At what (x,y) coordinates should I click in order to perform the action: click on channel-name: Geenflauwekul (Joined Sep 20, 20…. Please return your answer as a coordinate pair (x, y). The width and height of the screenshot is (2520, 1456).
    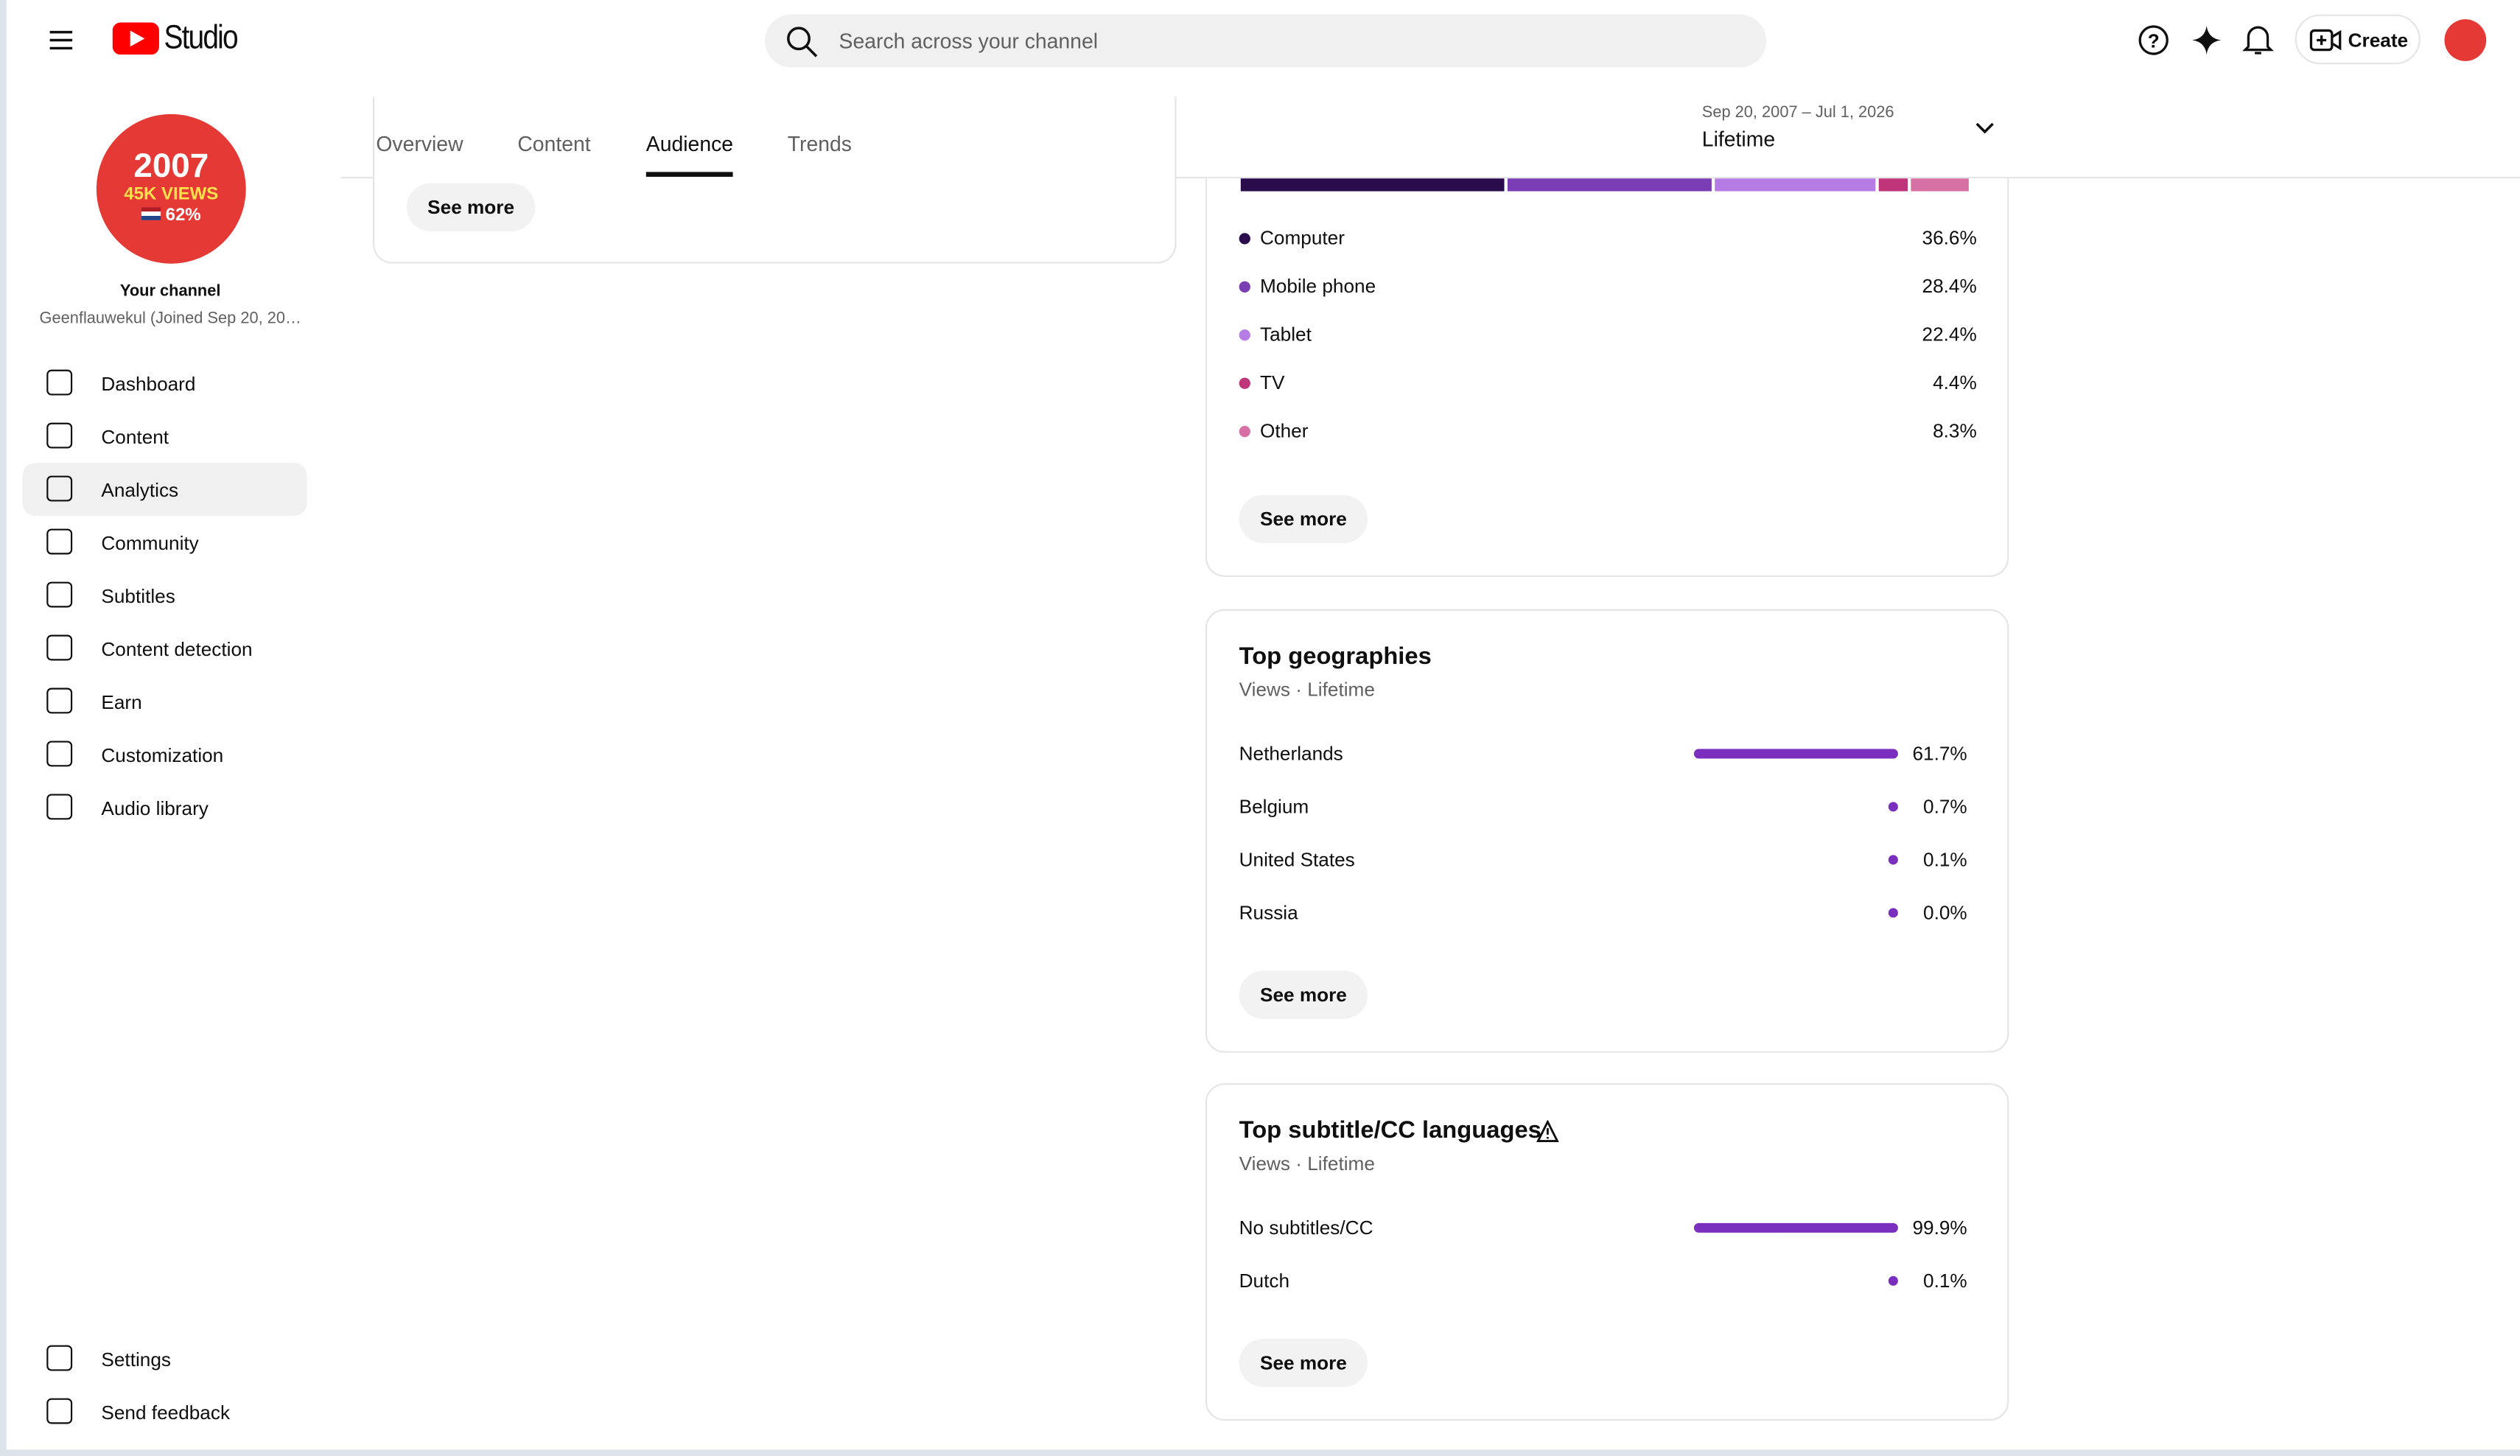
    Looking at the image, I should click on (170, 318).